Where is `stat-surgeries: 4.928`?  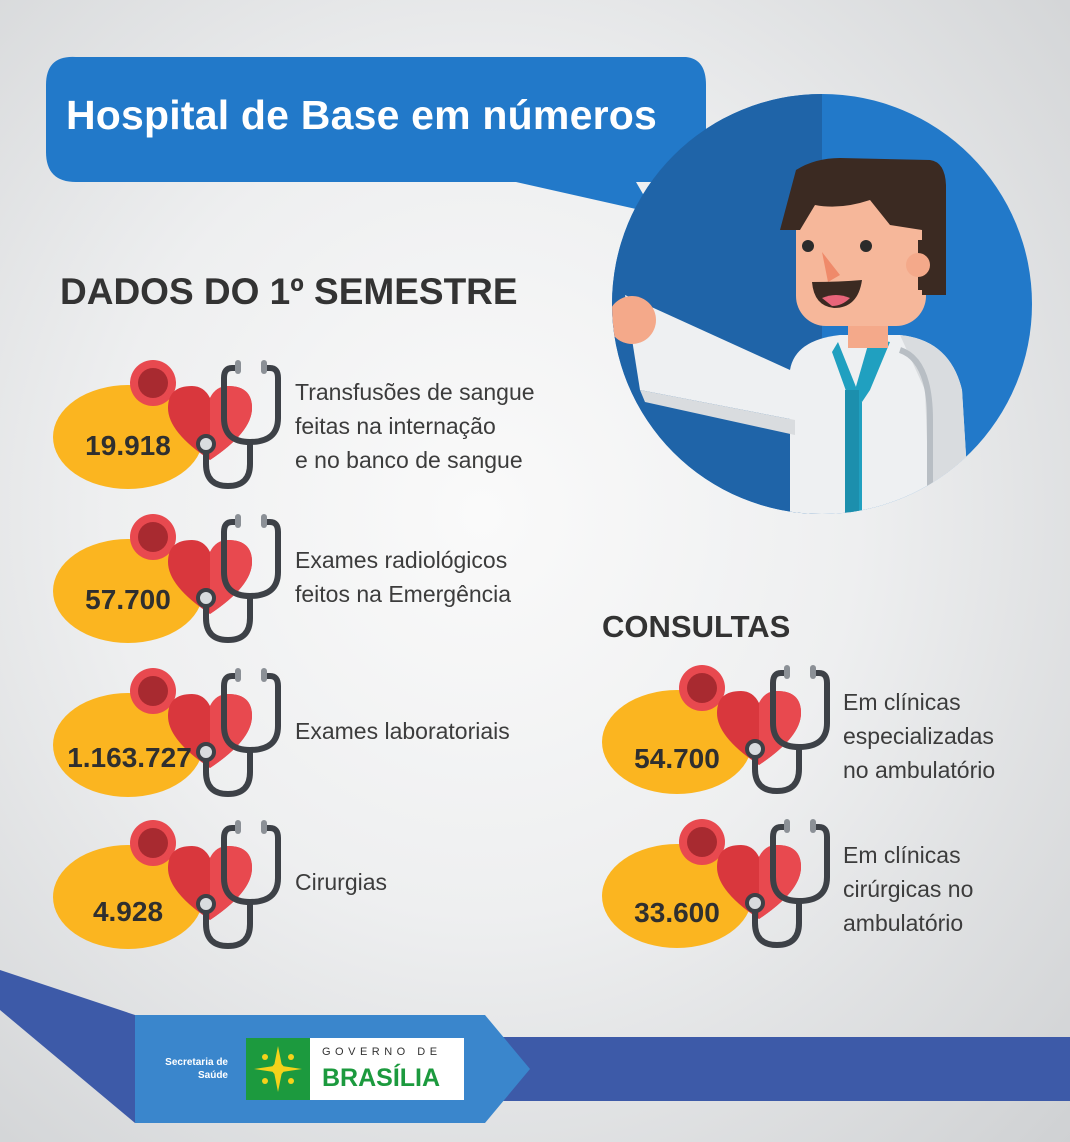 stat-surgeries: 4.928 is located at coordinates (167, 881).